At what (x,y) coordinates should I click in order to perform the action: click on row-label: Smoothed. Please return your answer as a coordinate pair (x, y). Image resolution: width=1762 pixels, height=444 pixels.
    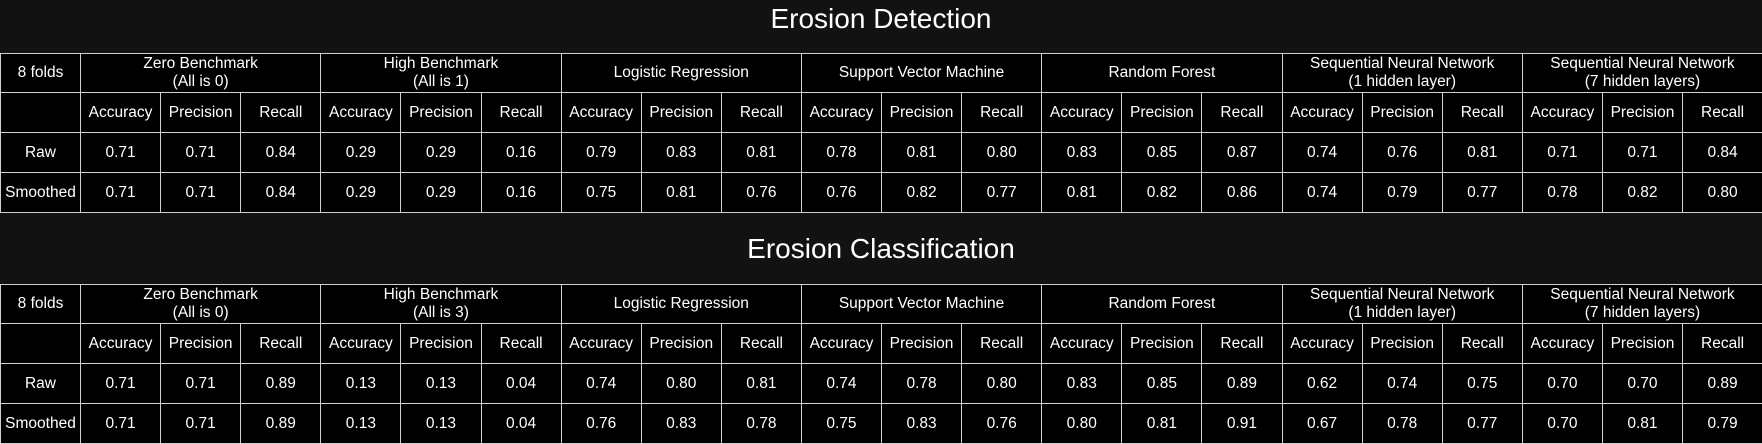
    Looking at the image, I should click on (40, 192).